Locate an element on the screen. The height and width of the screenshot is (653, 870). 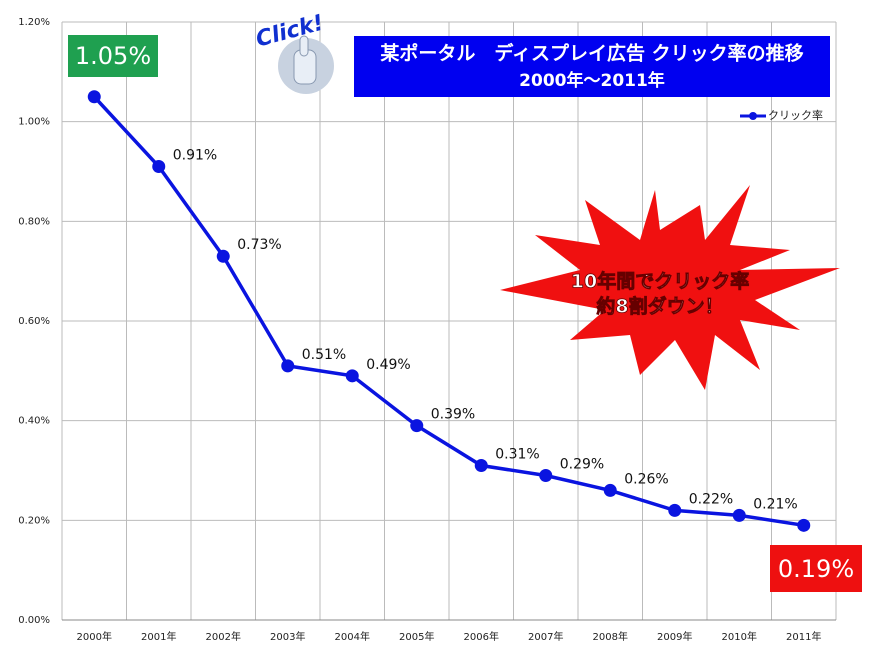
data-label: 0.22% is located at coordinates (711, 499).